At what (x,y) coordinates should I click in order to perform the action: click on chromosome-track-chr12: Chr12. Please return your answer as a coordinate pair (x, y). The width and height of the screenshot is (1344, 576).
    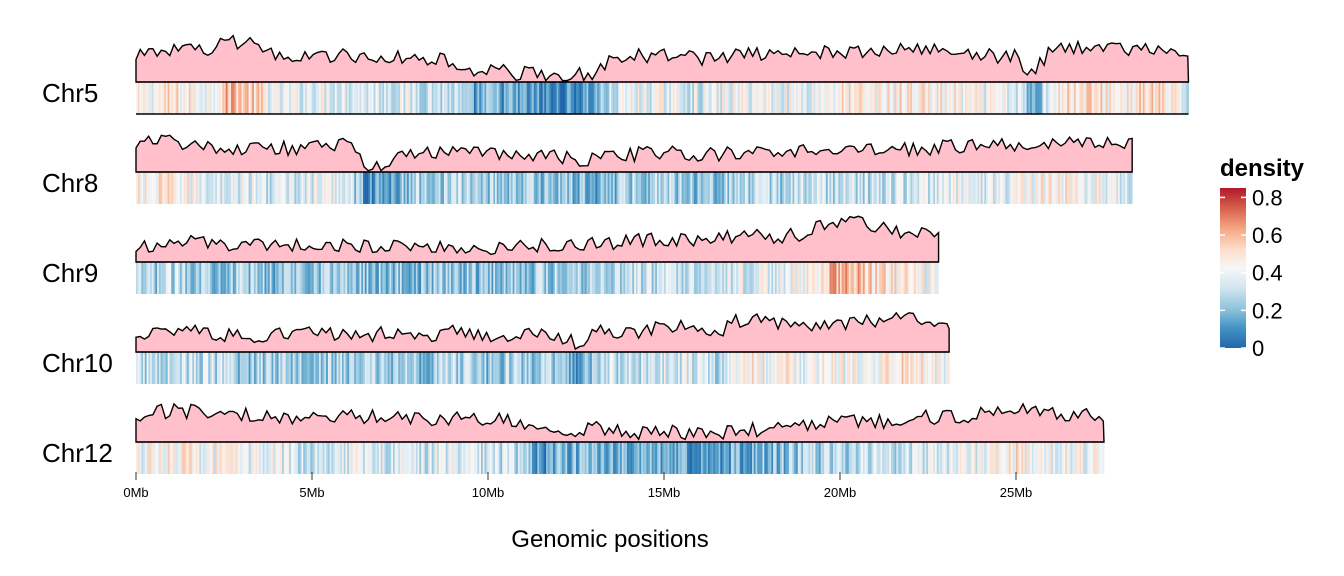
    Looking at the image, I should click on (573, 438).